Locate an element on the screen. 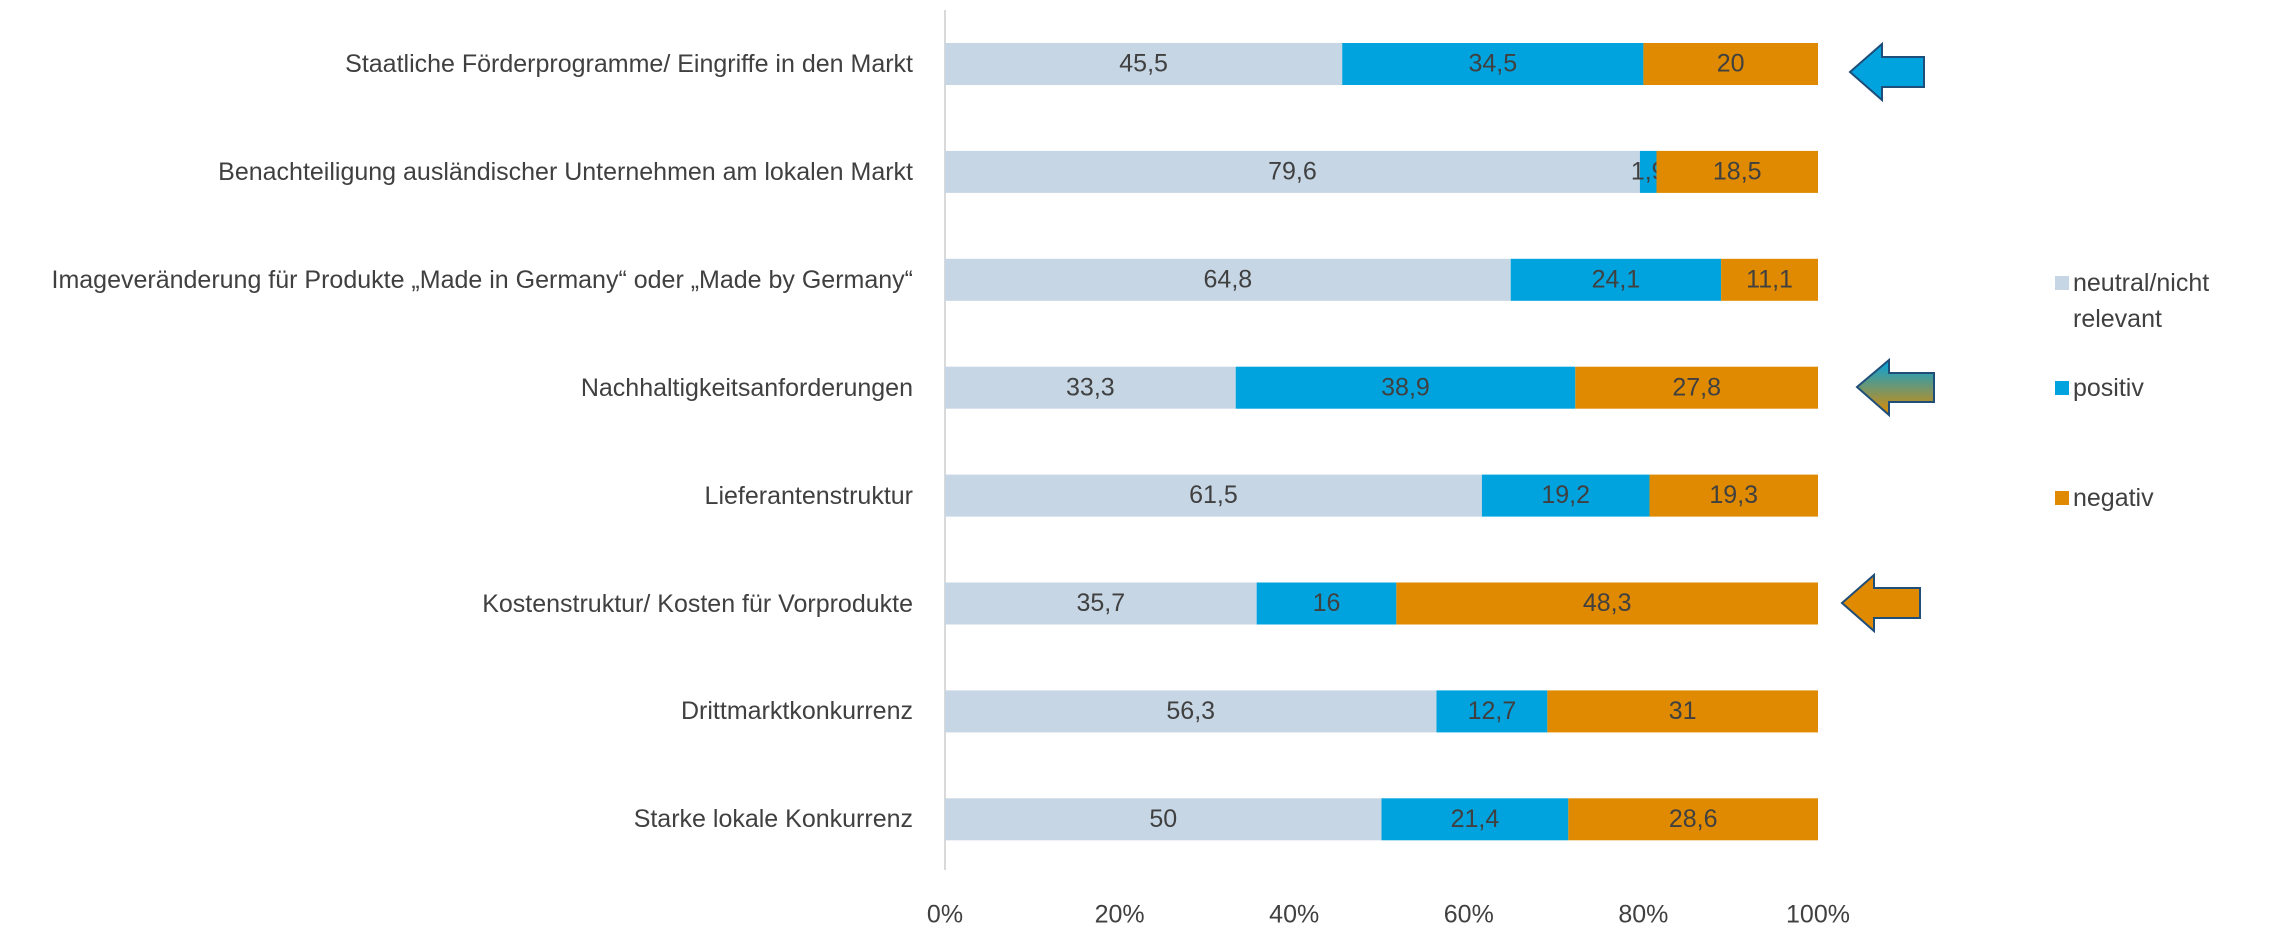  legend-label: positiv is located at coordinates (2108, 388).